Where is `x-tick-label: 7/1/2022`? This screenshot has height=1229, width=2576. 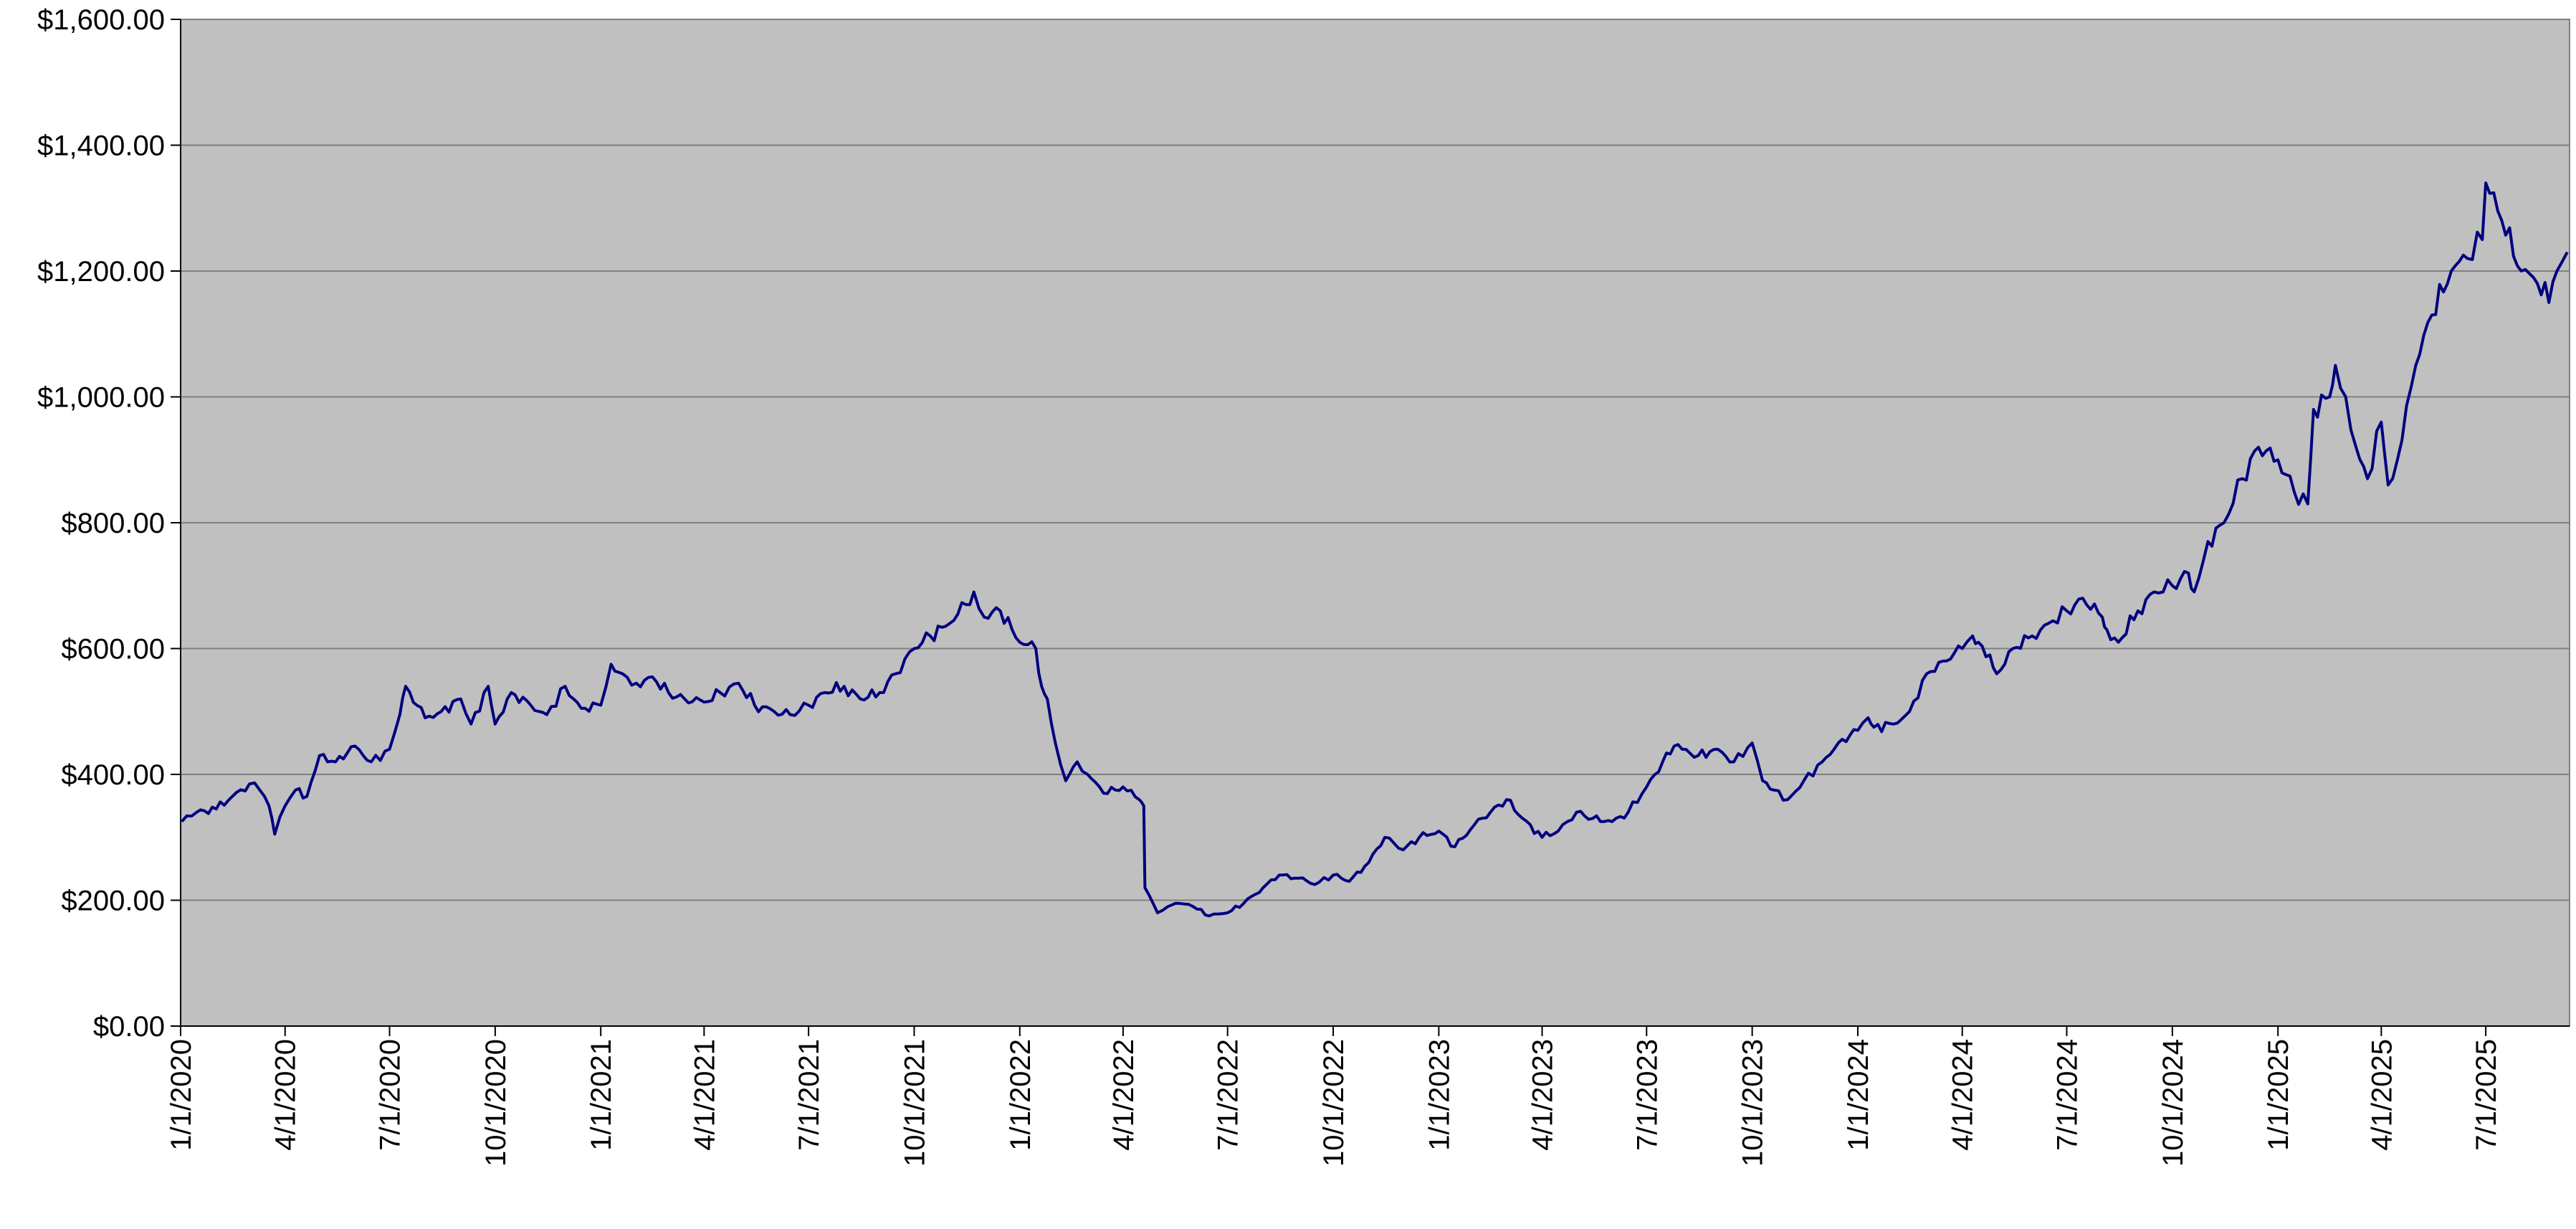 x-tick-label: 7/1/2022 is located at coordinates (1228, 1095).